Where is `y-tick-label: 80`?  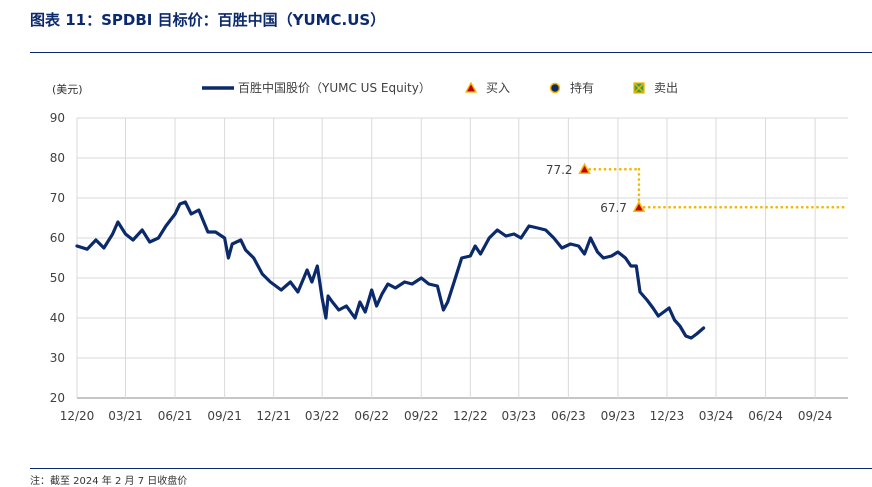
y-tick-label: 80 is located at coordinates (57, 158).